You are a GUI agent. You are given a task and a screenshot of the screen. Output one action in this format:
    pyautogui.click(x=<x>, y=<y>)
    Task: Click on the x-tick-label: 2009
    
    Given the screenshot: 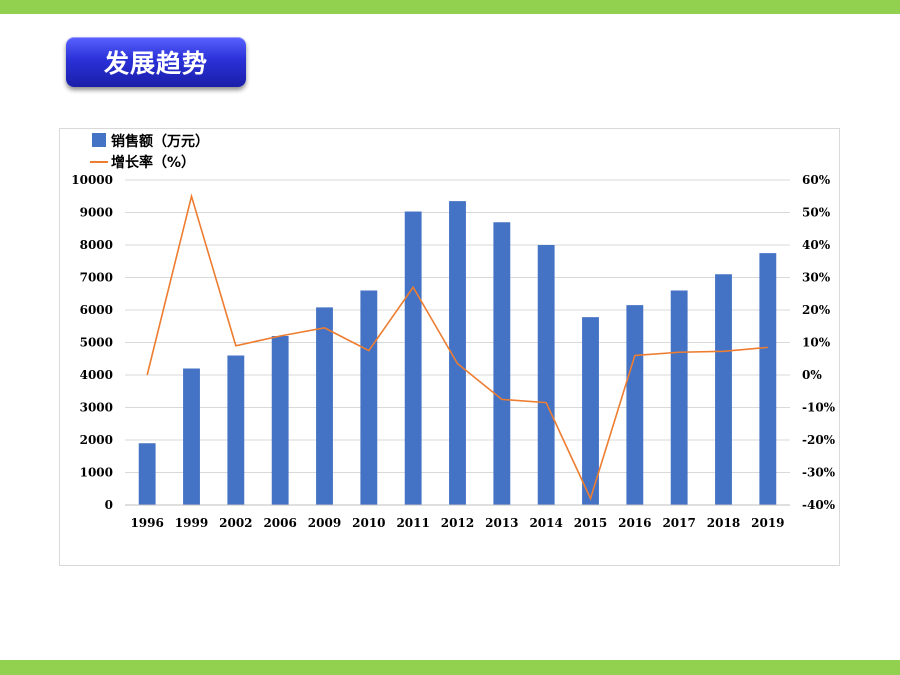 What is the action you would take?
    pyautogui.click(x=324, y=523)
    